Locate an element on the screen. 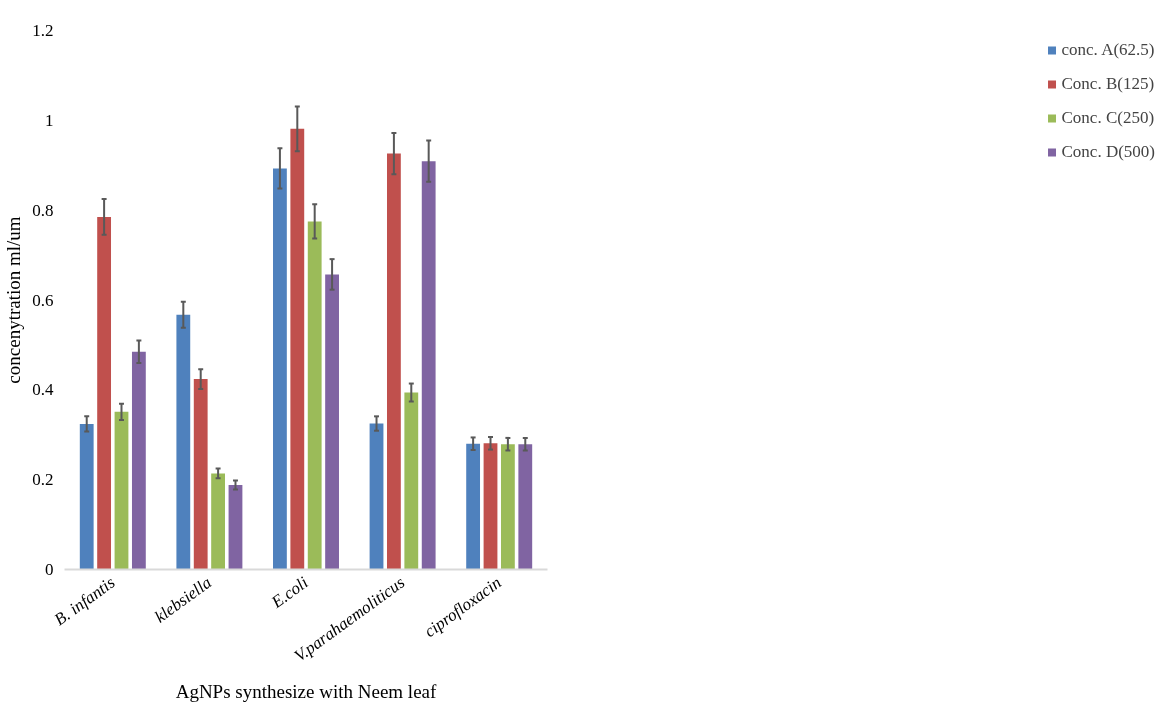 The width and height of the screenshot is (1171, 709). y-tick-label: 0.6 is located at coordinates (43, 300).